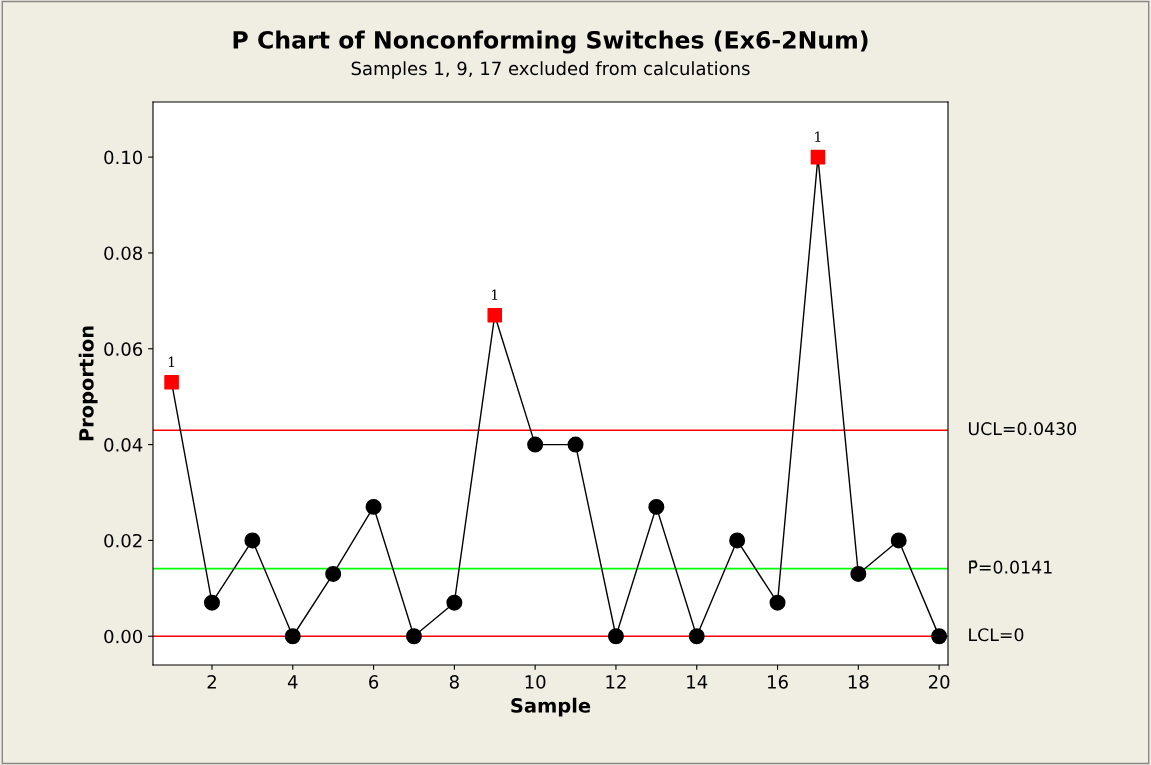 The image size is (1151, 765). I want to click on x-tick-label: 2, so click(211, 682).